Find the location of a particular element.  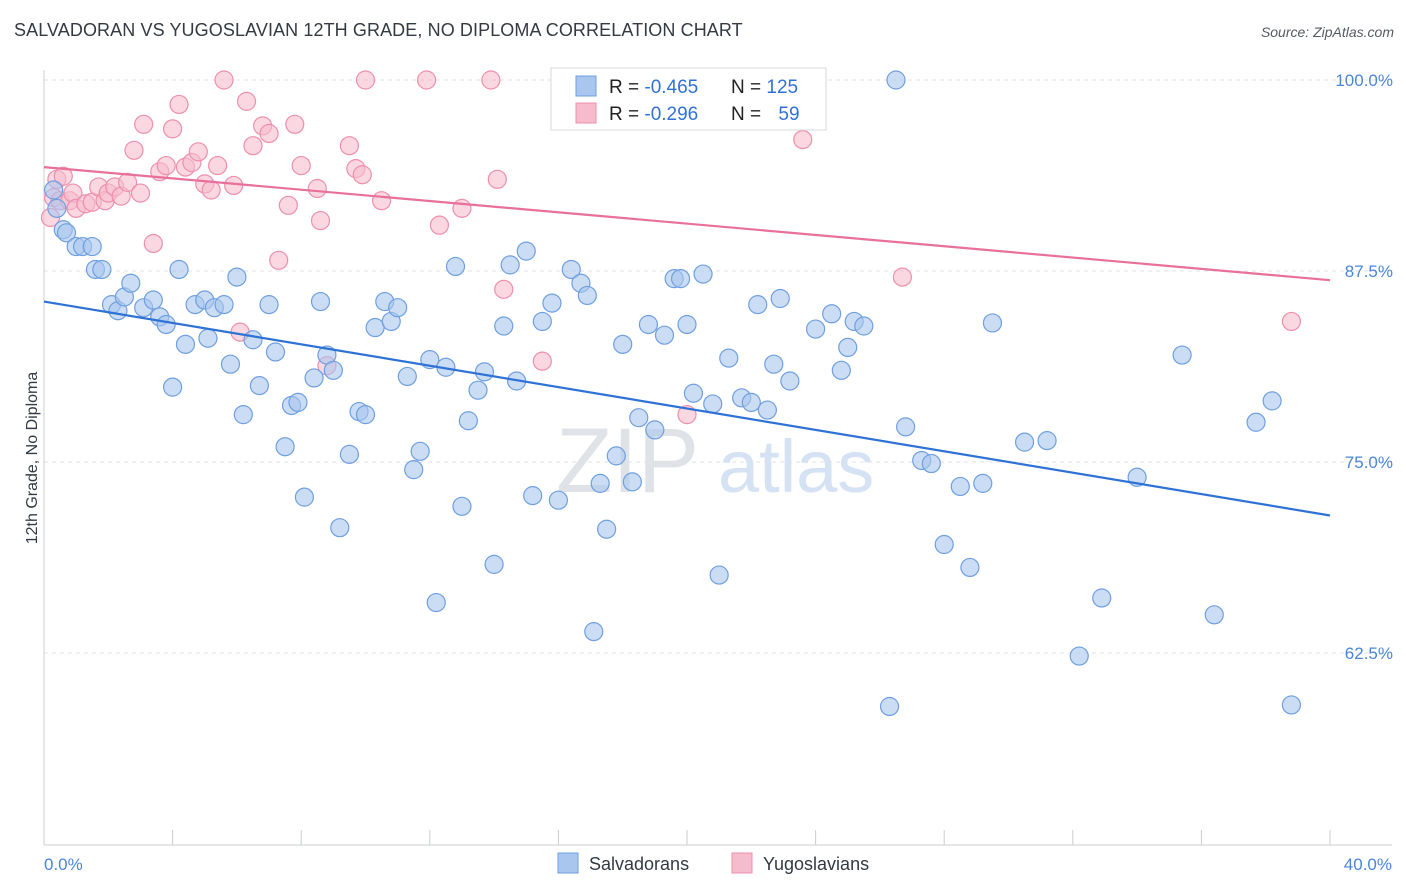

legend-item-yugoslavians-swatch is located at coordinates (742, 863).